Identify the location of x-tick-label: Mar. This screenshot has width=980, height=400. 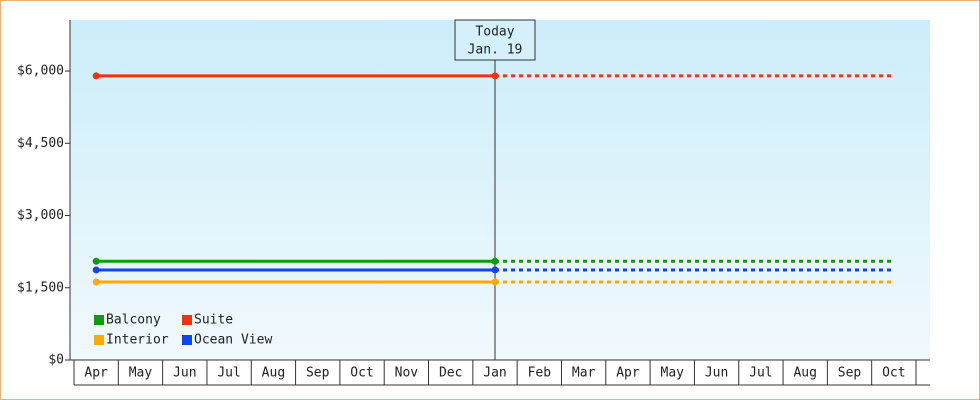
(584, 373).